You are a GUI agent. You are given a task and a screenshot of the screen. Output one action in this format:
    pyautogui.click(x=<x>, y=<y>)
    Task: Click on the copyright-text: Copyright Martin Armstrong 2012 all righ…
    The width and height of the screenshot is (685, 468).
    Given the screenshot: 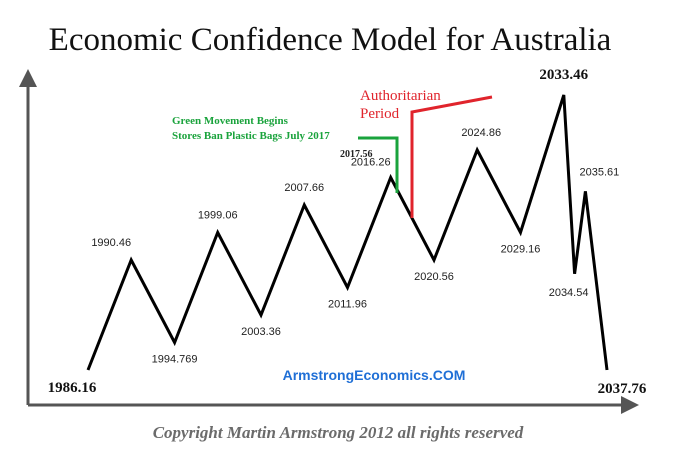 What is the action you would take?
    pyautogui.click(x=338, y=432)
    